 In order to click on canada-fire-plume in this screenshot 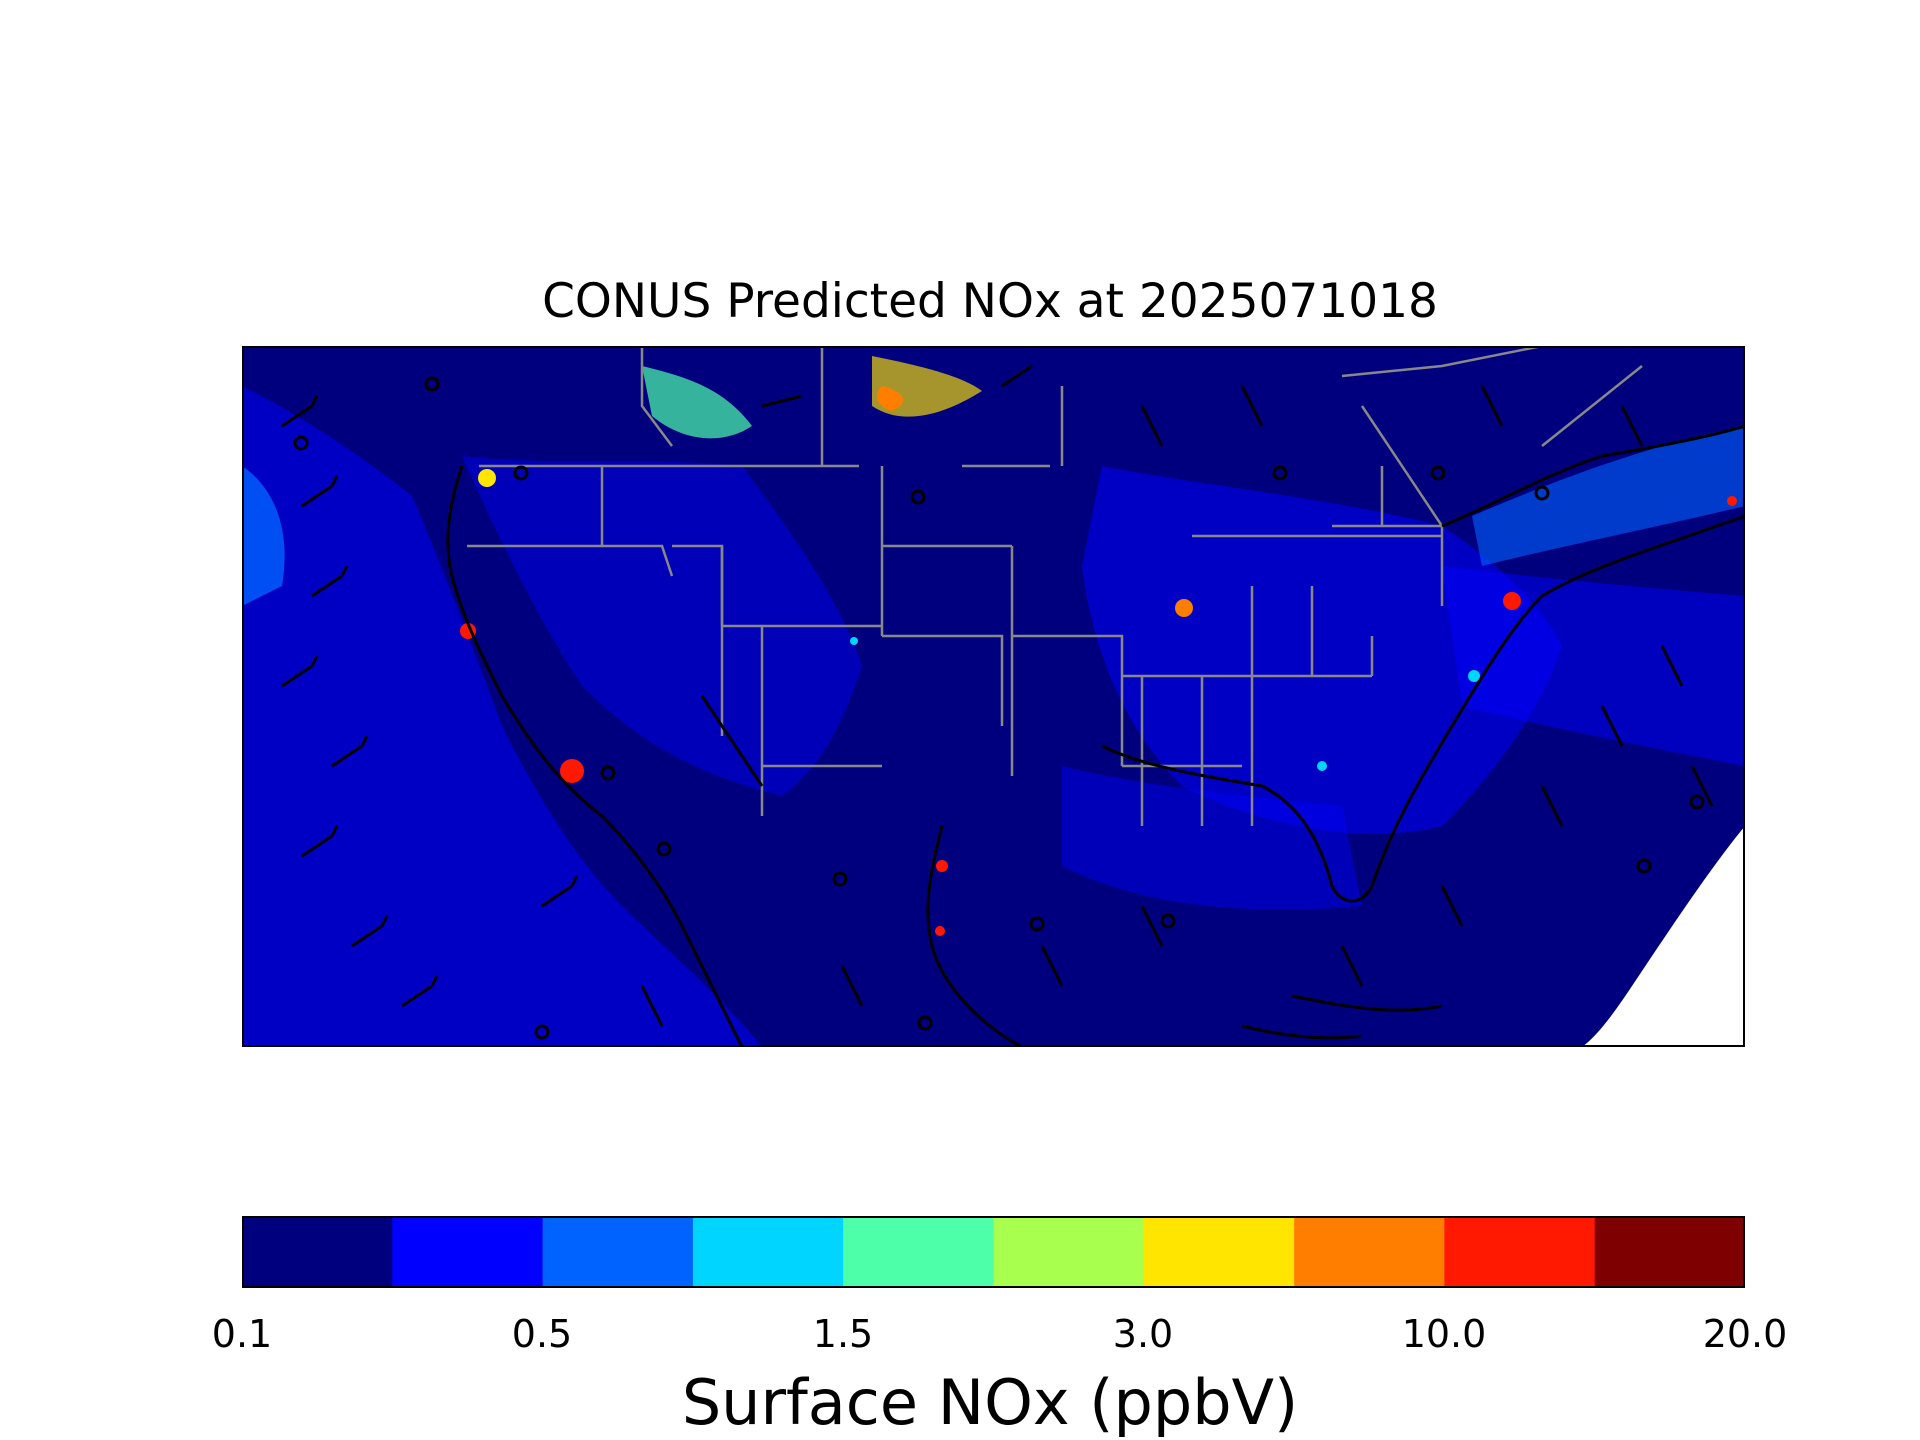, I will do `click(697, 402)`.